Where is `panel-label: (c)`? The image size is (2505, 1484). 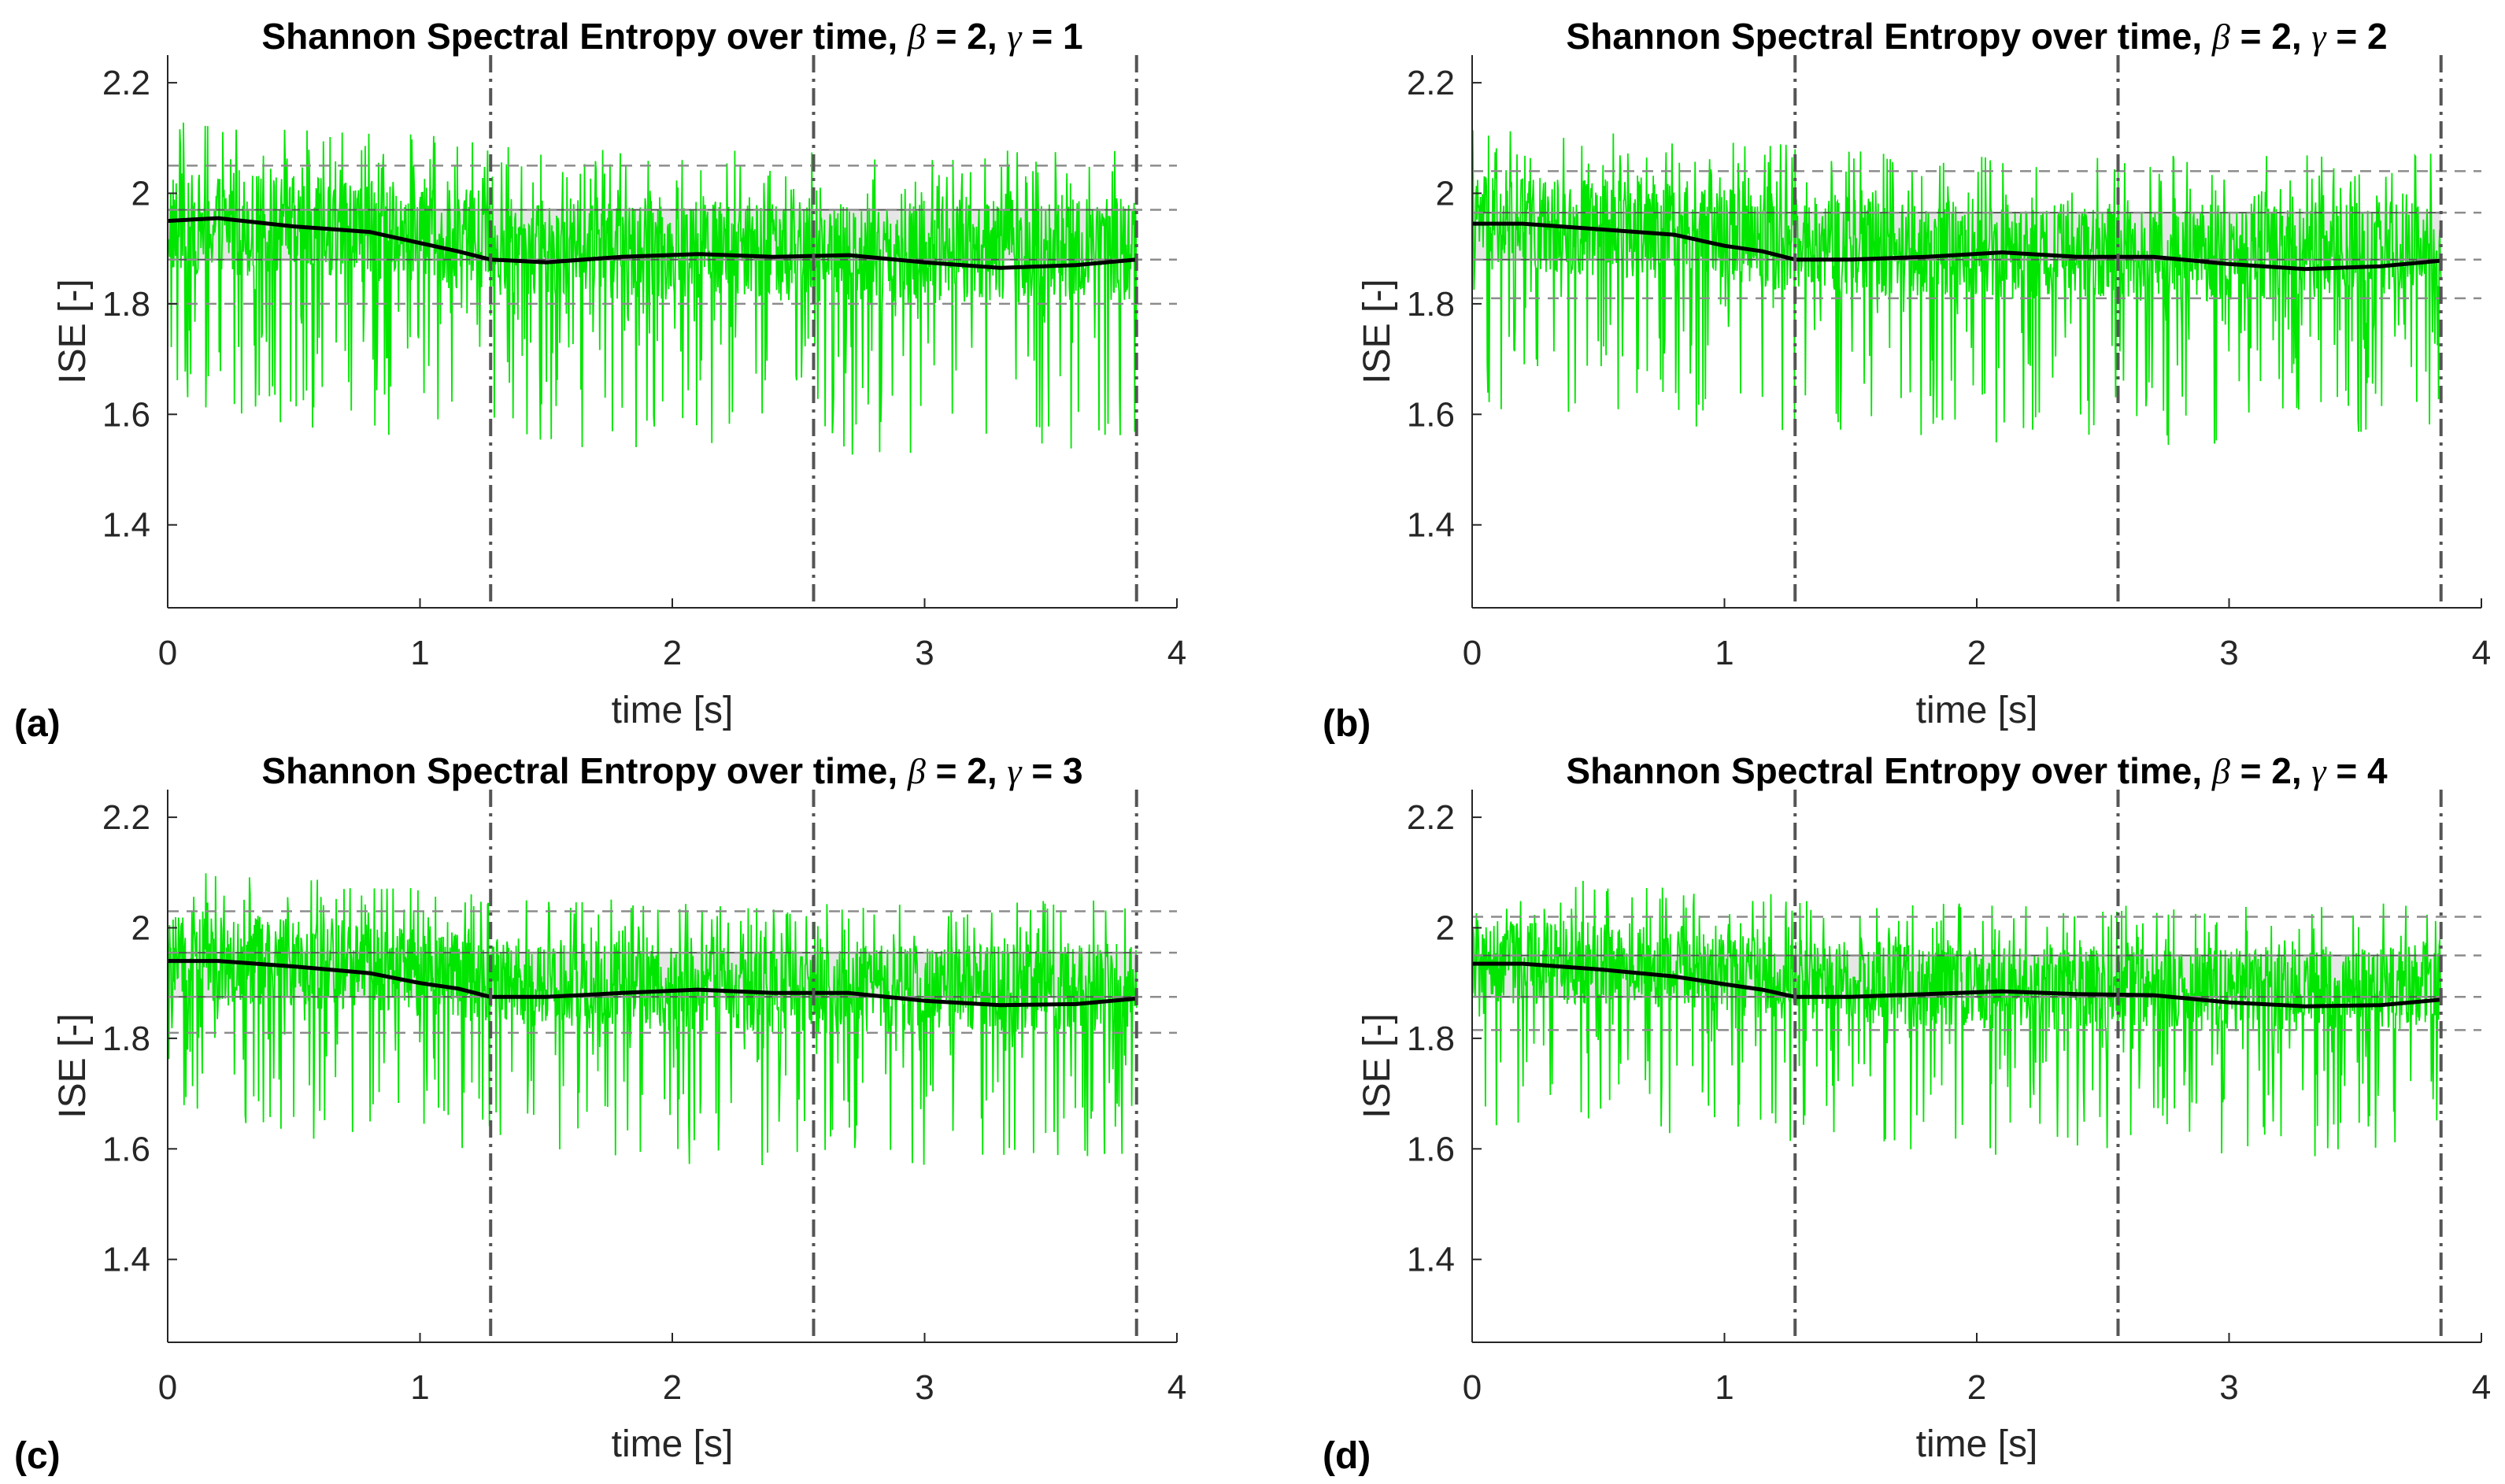 panel-label: (c) is located at coordinates (37, 1456).